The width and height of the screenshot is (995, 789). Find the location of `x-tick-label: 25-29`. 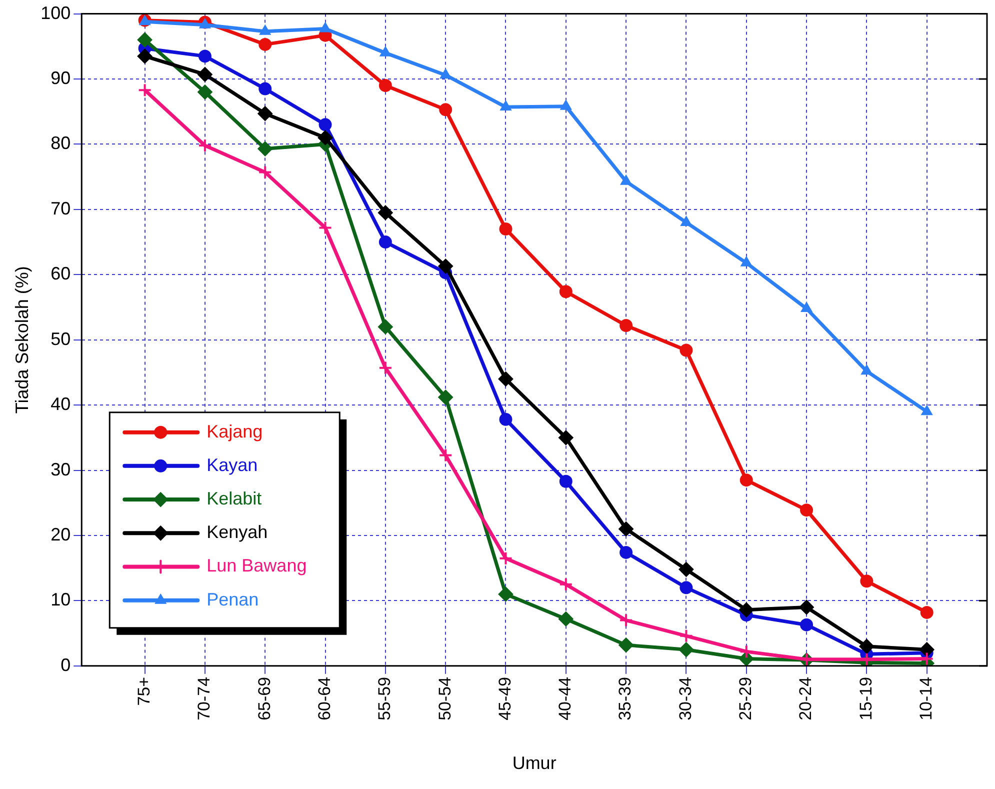

x-tick-label: 25-29 is located at coordinates (746, 698).